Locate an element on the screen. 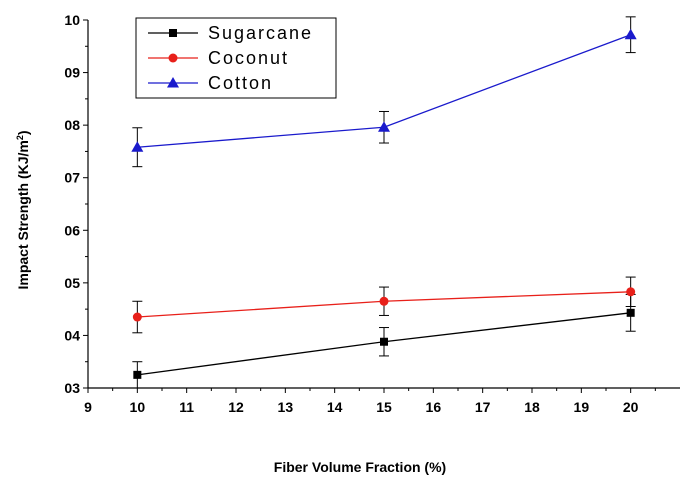  legend-marker-sugarcane is located at coordinates (173, 33).